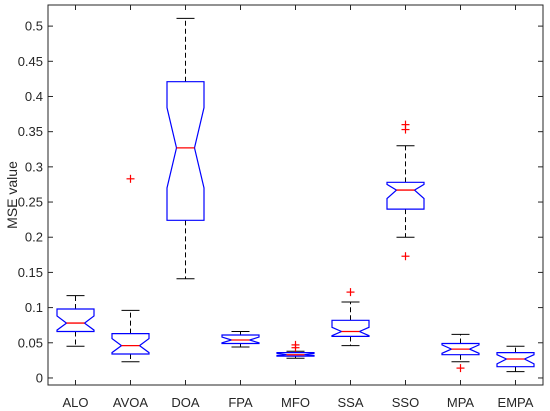 Image resolution: width=550 pixels, height=411 pixels. I want to click on x-tick-label: MFO, so click(295, 402).